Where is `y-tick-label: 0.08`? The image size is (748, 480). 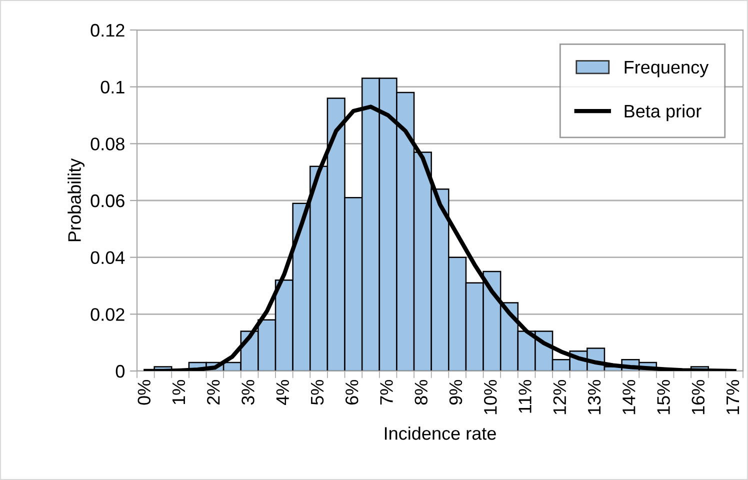 y-tick-label: 0.08 is located at coordinates (107, 144).